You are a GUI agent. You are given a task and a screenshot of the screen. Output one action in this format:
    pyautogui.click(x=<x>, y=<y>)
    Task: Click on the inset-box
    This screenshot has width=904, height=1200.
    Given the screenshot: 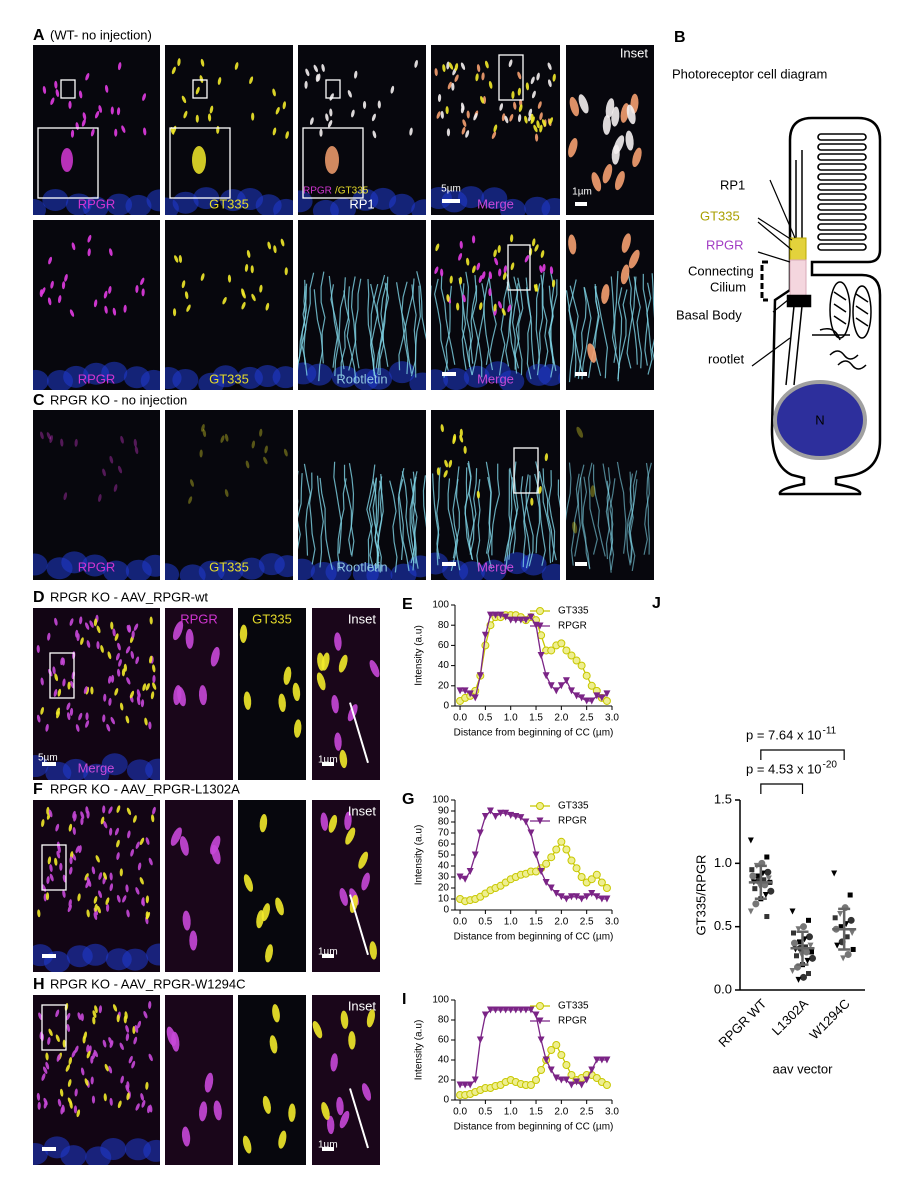 What is the action you would take?
    pyautogui.click(x=68, y=89)
    